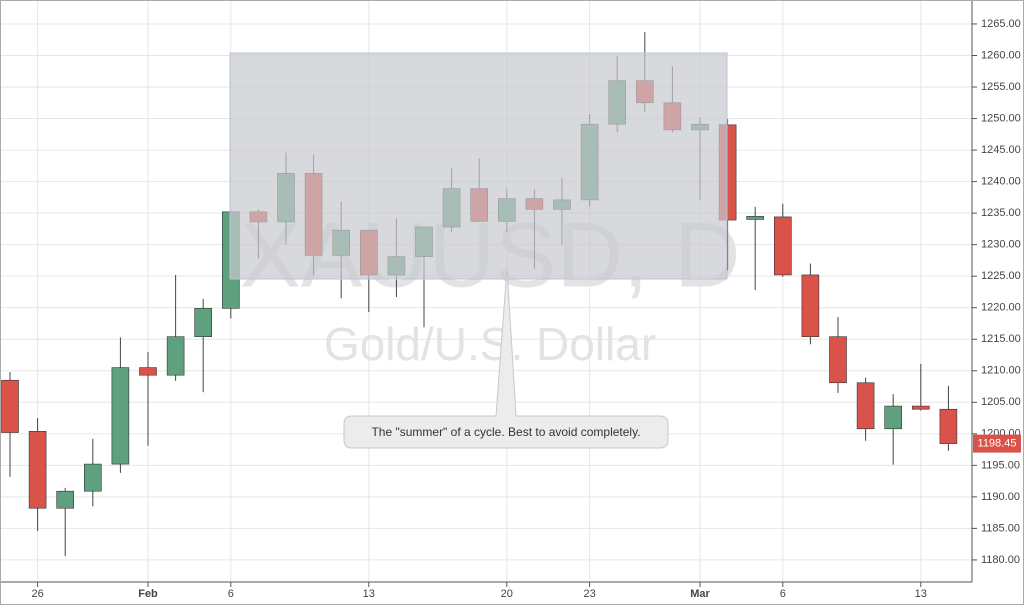  What do you see at coordinates (1001, 402) in the screenshot?
I see `y-tick-label: 1205.00` at bounding box center [1001, 402].